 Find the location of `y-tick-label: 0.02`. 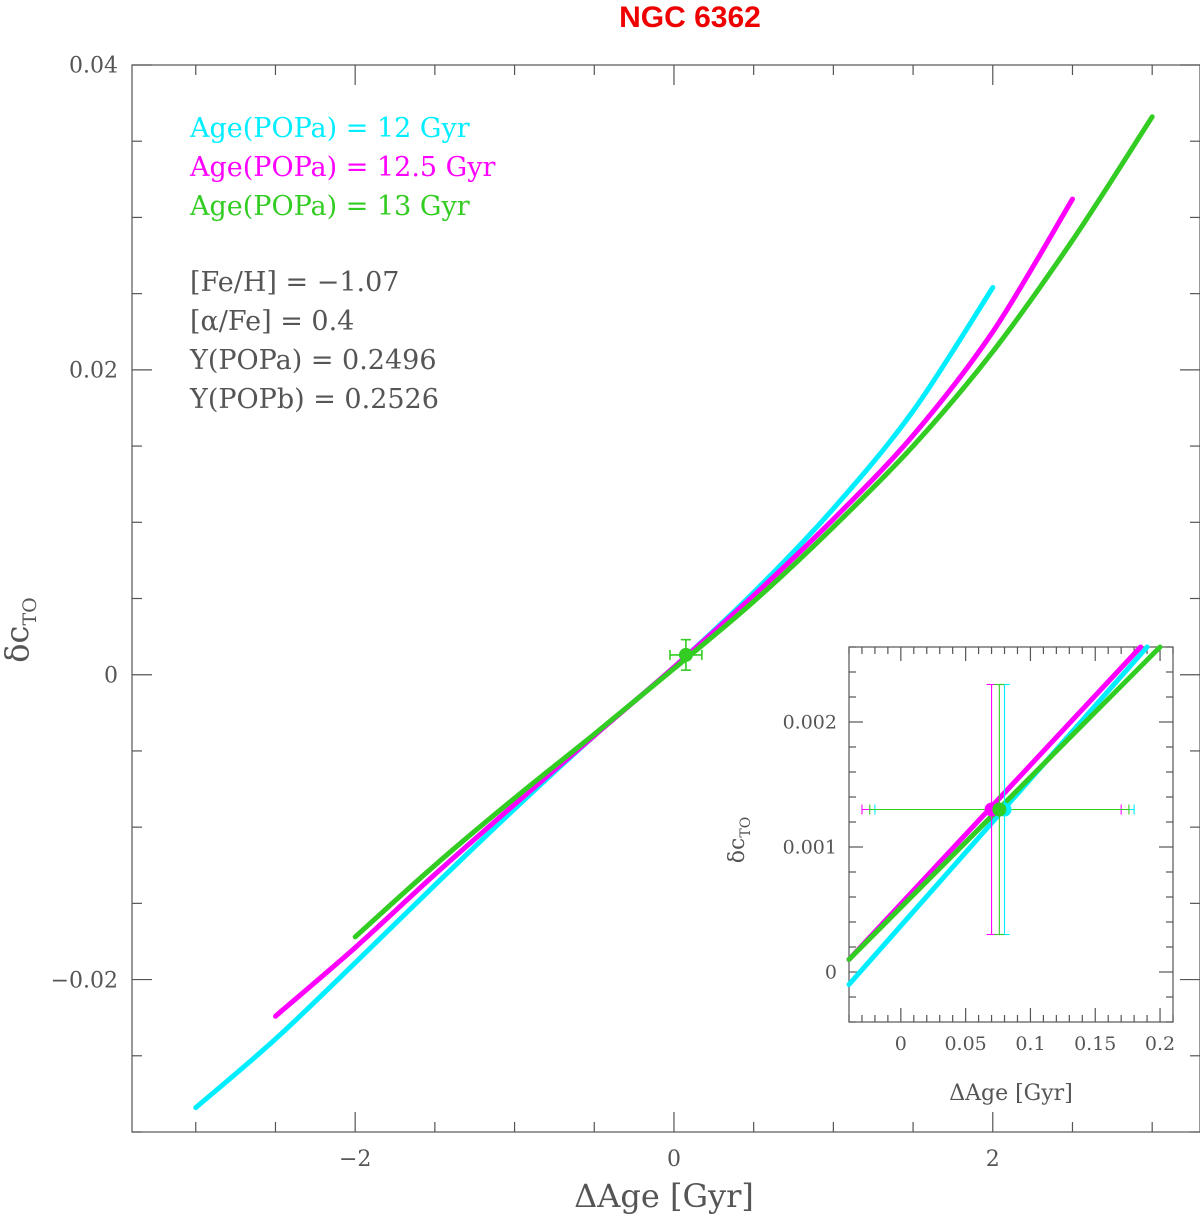

y-tick-label: 0.02 is located at coordinates (93, 371).